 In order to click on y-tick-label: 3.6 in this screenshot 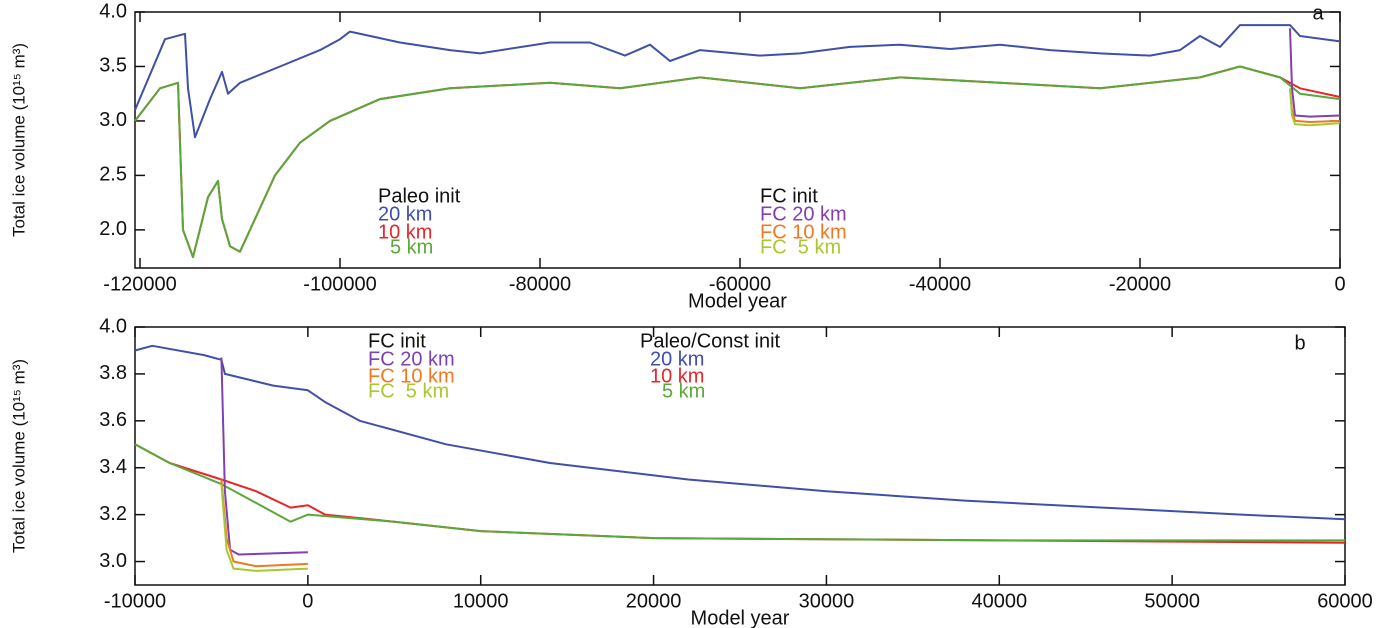, I will do `click(113, 420)`.